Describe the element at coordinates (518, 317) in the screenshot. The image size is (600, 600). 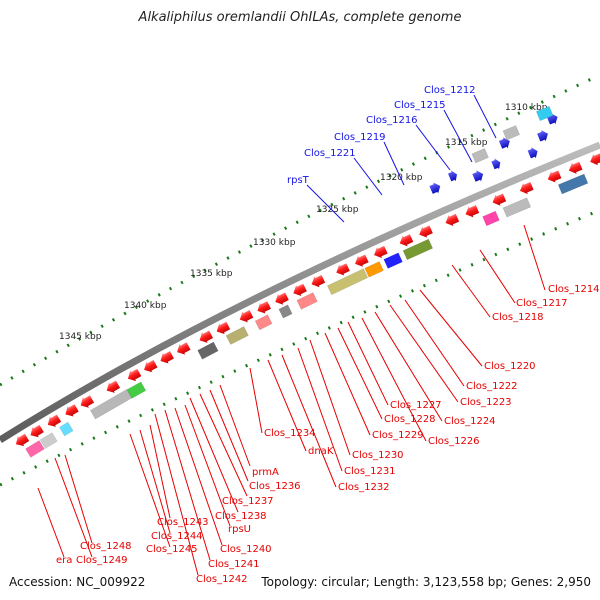
I see `reverse-gene-label: Clos_1218` at that location.